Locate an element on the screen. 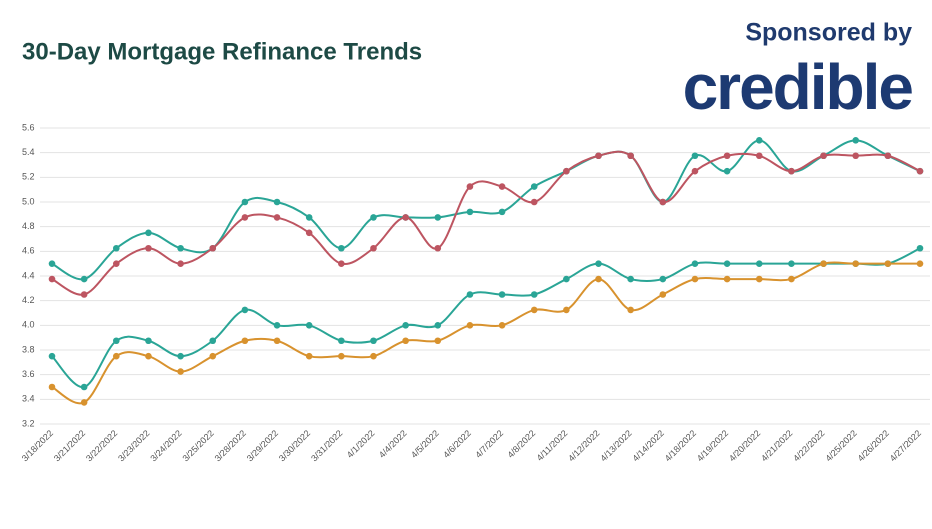  y-tick-label: 4.4 is located at coordinates (28, 275).